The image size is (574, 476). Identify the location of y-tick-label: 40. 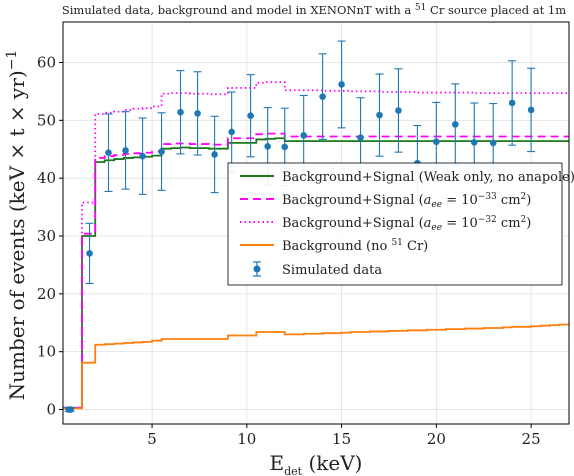
(46, 178).